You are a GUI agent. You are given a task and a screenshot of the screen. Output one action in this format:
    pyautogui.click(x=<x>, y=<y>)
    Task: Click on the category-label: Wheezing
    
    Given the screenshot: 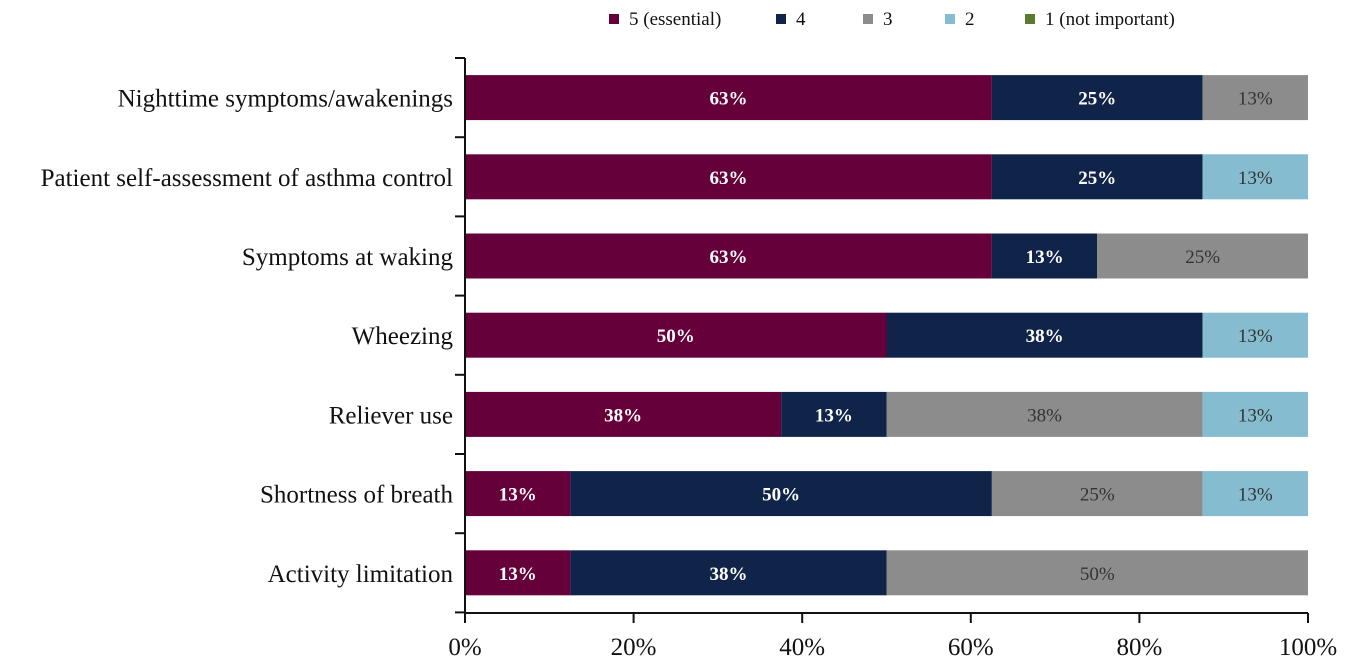 What is the action you would take?
    pyautogui.click(x=403, y=336)
    